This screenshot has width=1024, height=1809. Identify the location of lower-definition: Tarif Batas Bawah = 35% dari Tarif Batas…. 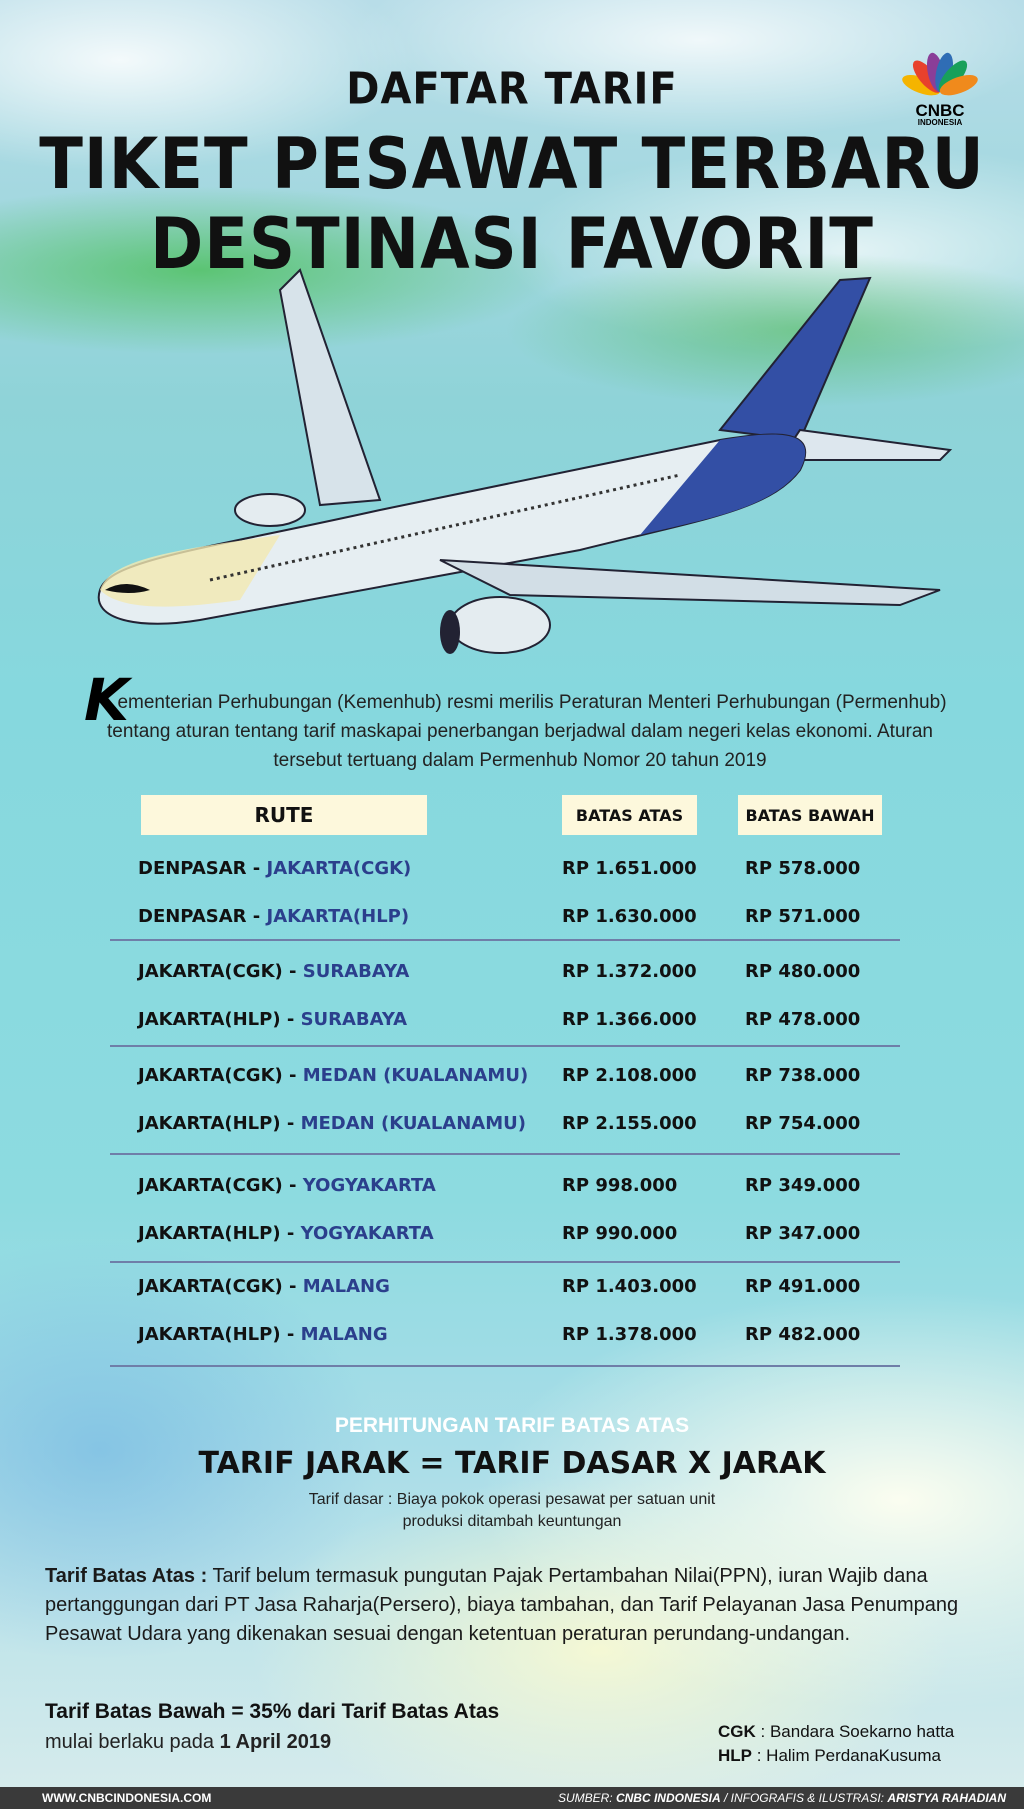
(272, 1711).